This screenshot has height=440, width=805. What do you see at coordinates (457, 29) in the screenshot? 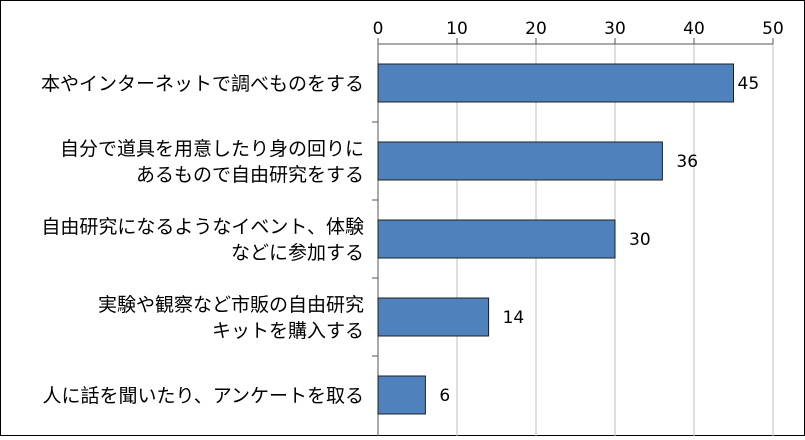
I see `x-tick-label: 10` at bounding box center [457, 29].